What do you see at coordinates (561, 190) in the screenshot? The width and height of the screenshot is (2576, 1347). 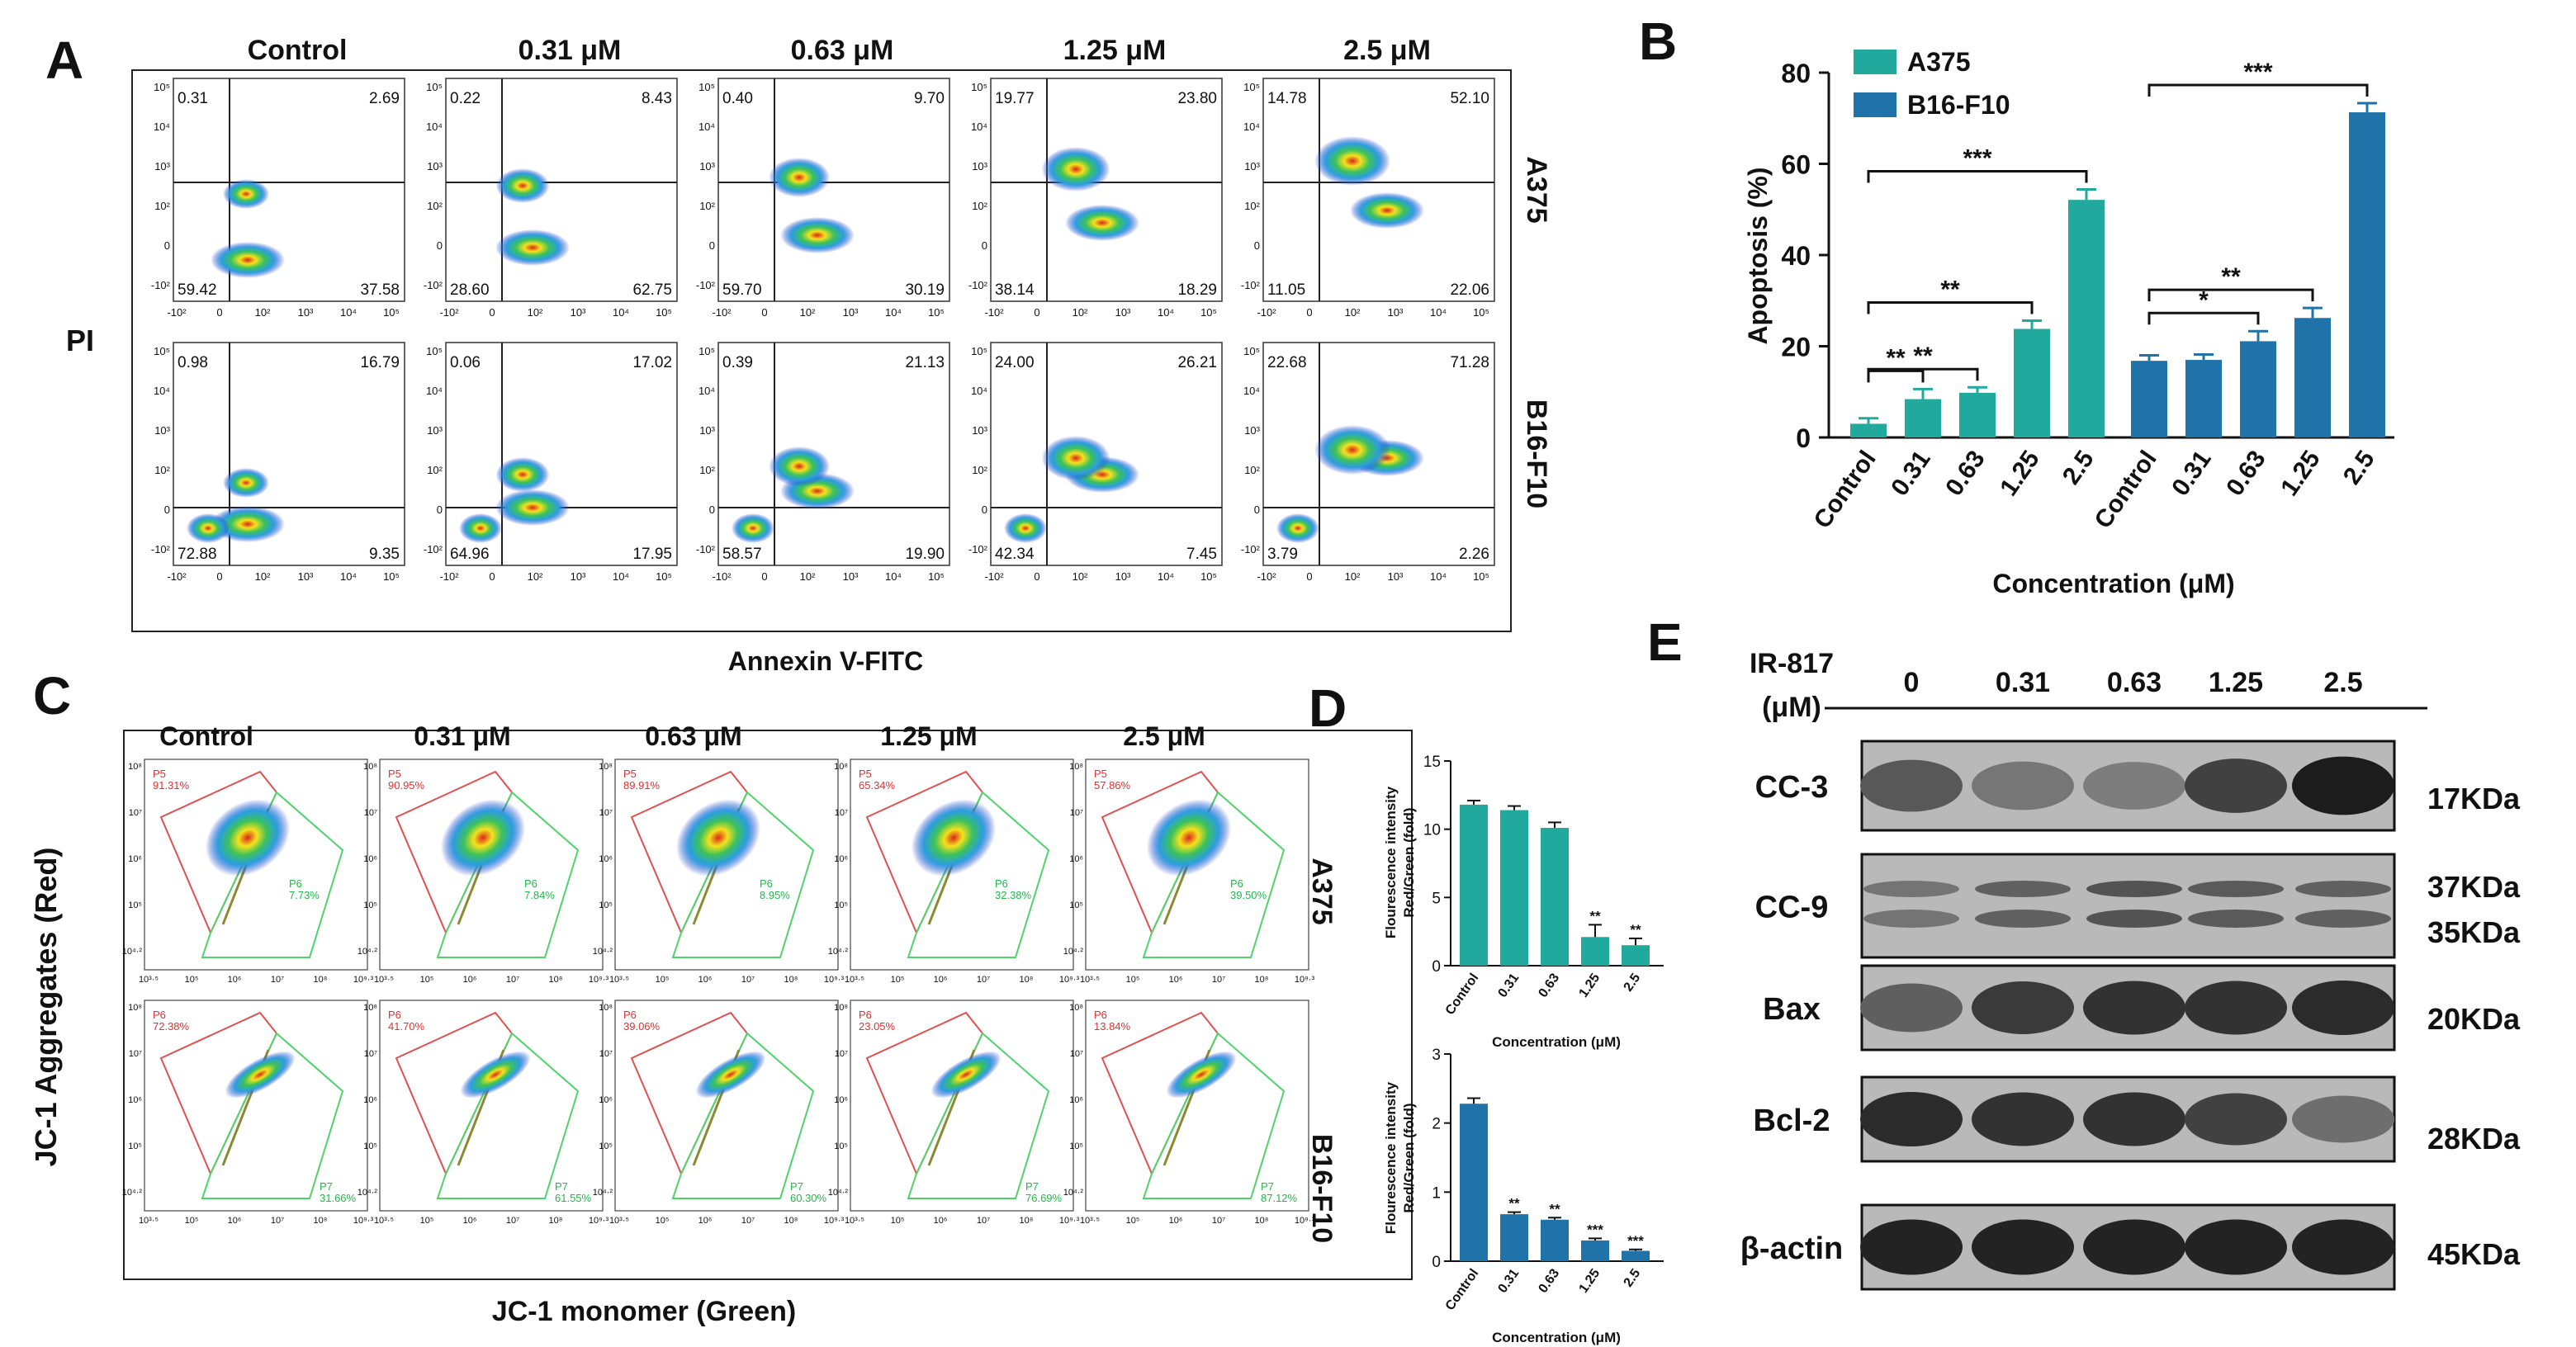 I see `plot-frame` at bounding box center [561, 190].